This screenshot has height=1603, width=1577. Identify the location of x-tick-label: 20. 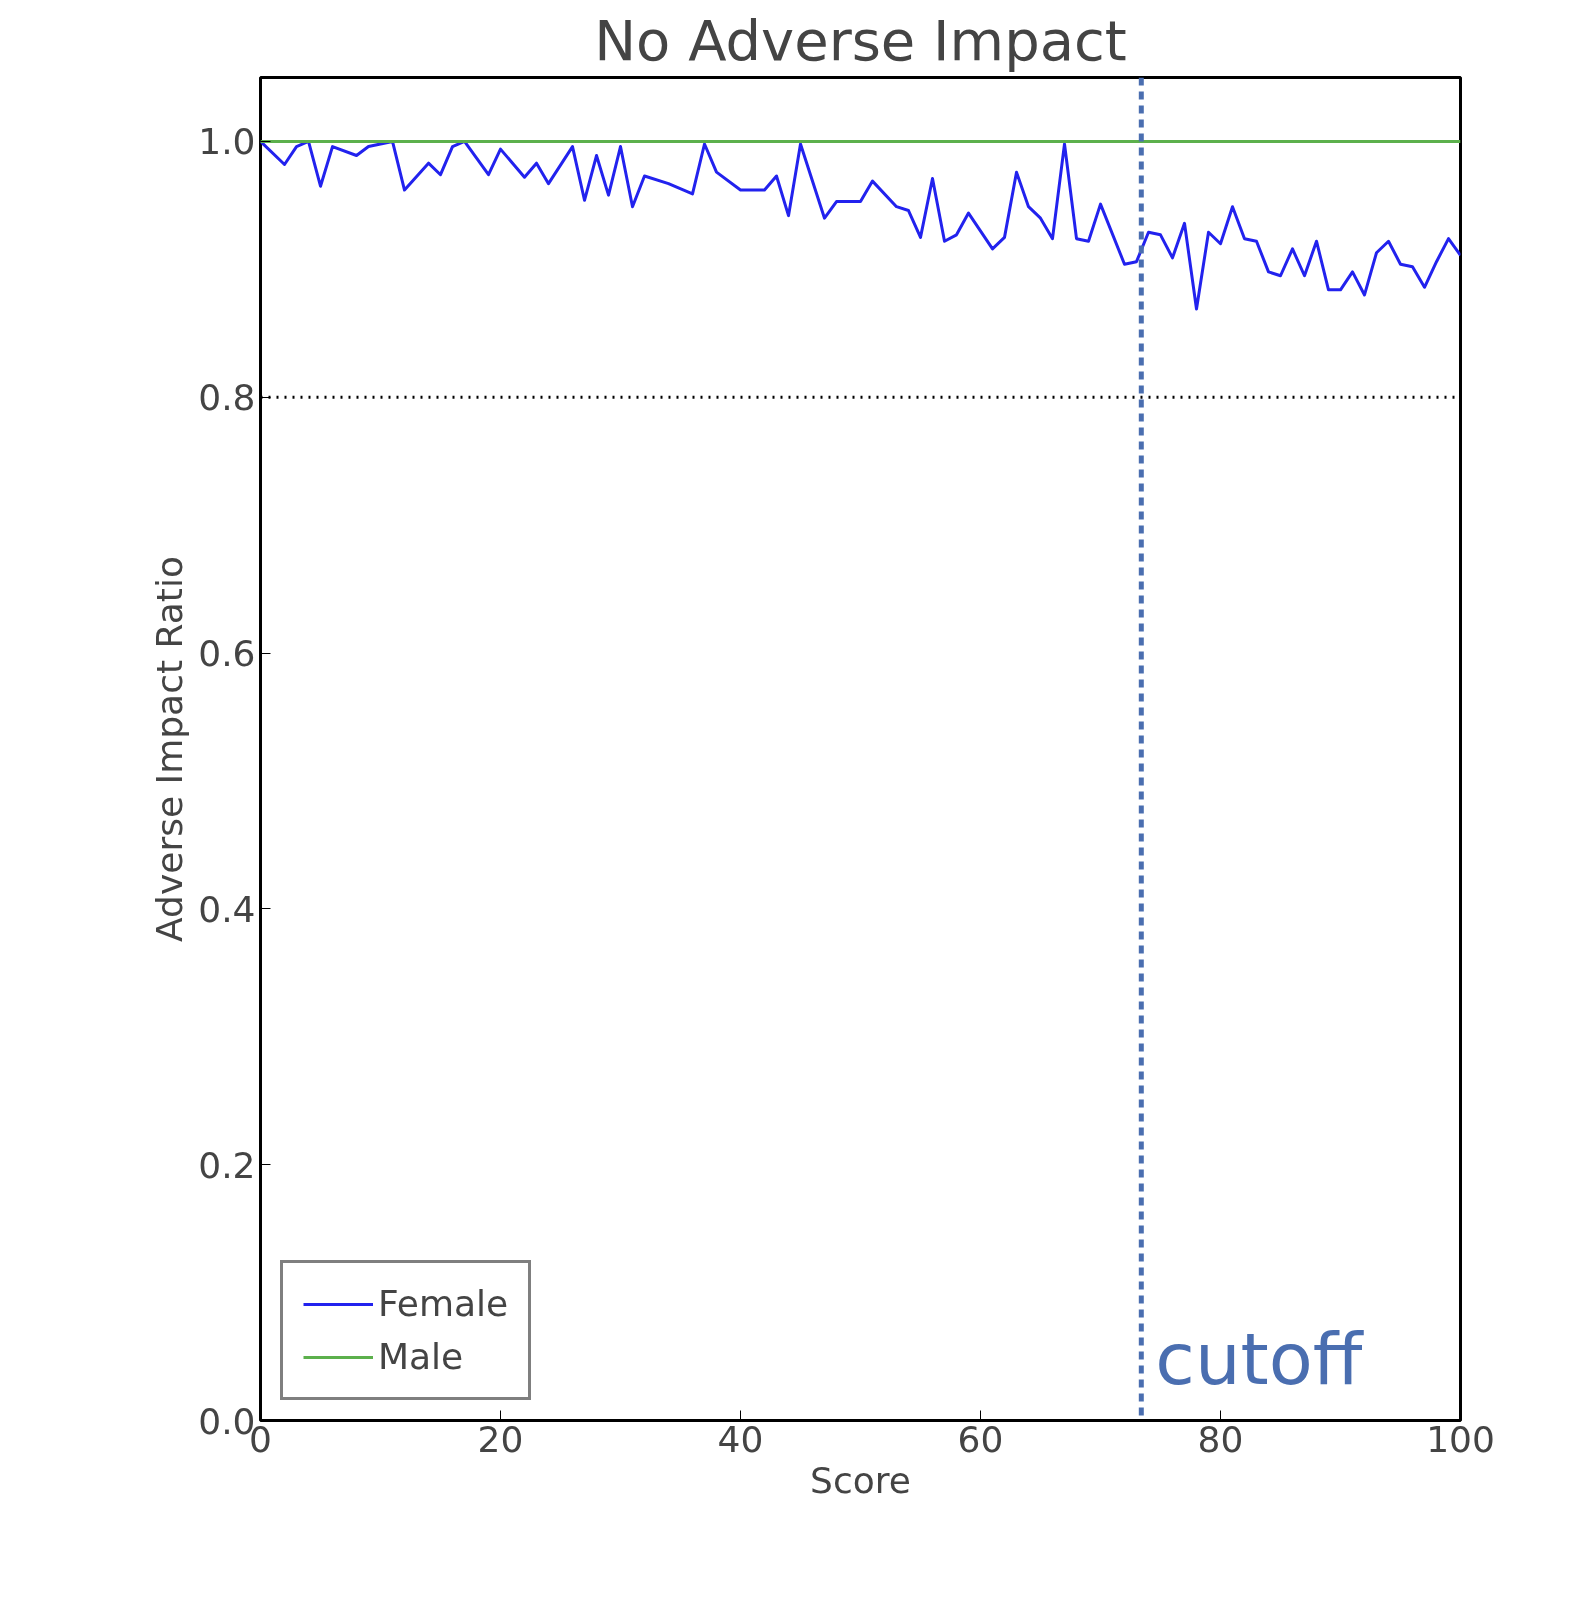
(500, 1439).